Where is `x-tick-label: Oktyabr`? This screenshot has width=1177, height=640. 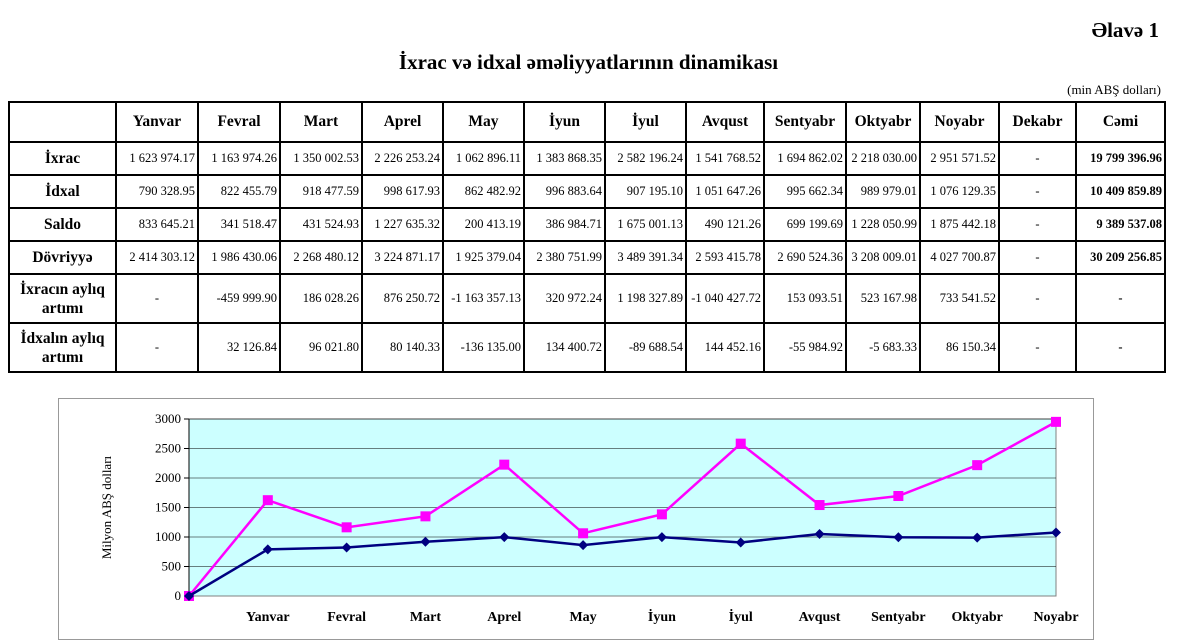
x-tick-label: Oktyabr is located at coordinates (977, 617).